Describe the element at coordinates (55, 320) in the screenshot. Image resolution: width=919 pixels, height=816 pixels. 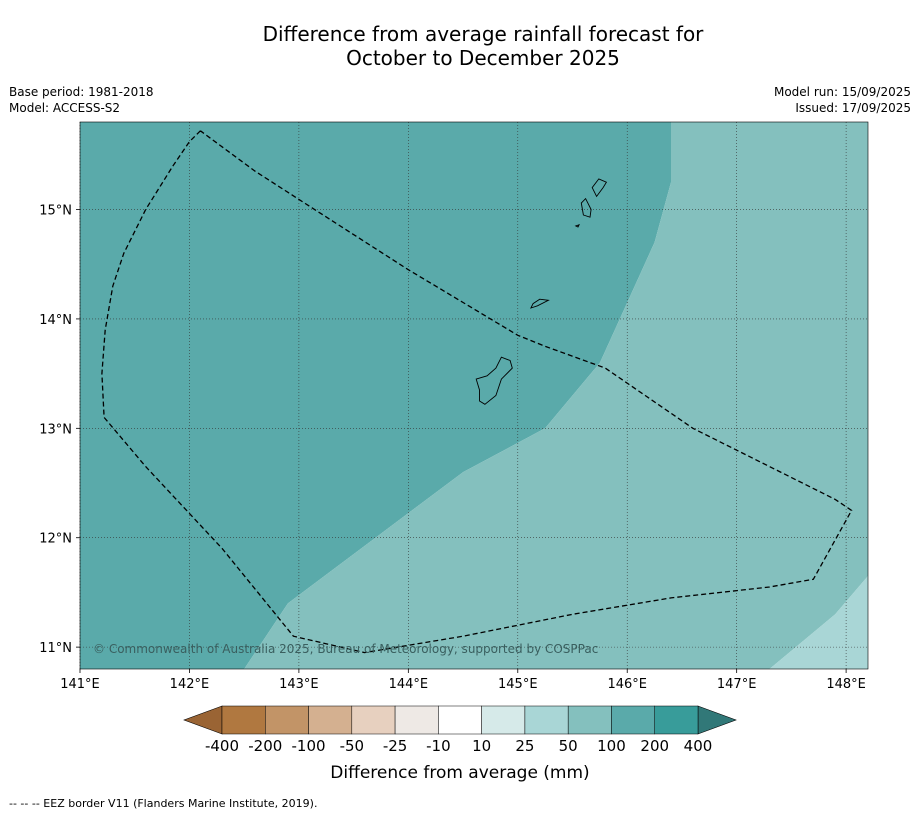
I see `lat-label: 14°N` at that location.